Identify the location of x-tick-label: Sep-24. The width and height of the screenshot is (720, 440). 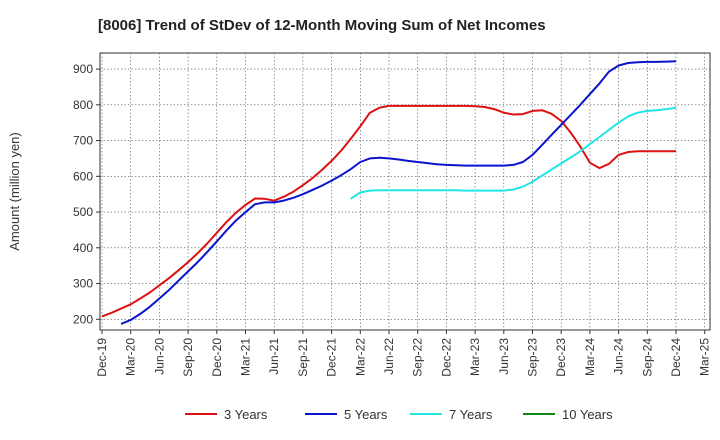
(647, 357).